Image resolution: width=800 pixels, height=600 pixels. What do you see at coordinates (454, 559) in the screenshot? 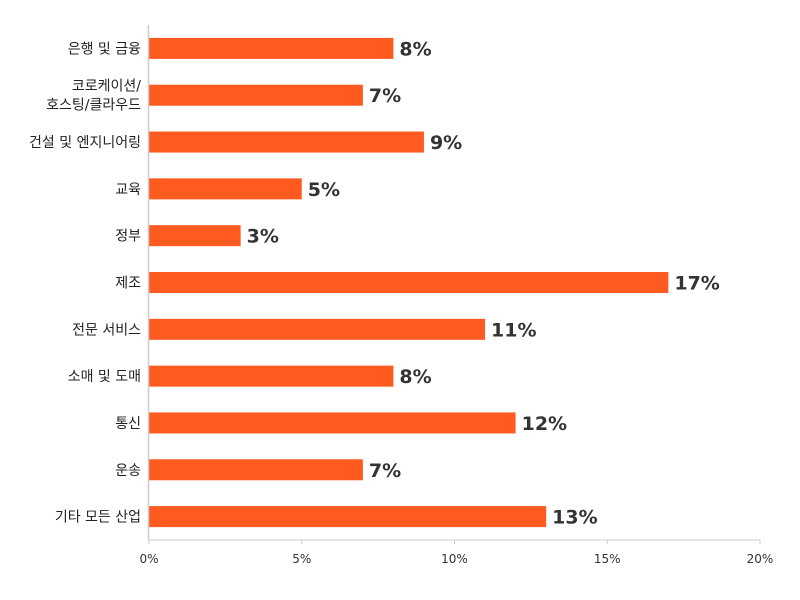
I see `x-tick-label: 10%` at bounding box center [454, 559].